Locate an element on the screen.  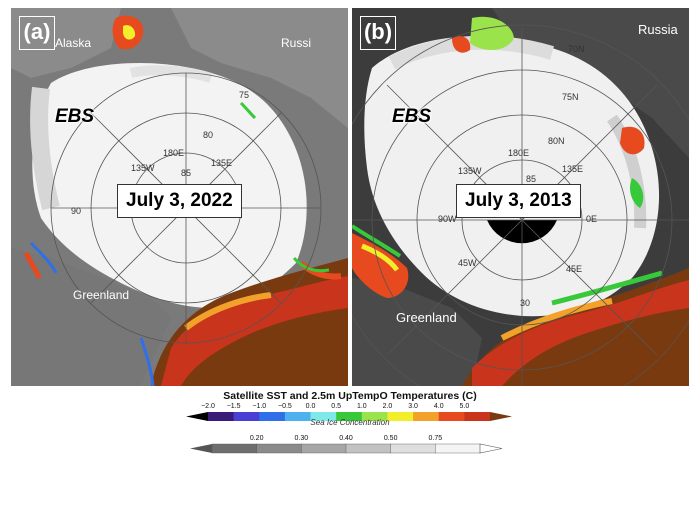
grid-label-90w-b: 90W is located at coordinates (447, 219).